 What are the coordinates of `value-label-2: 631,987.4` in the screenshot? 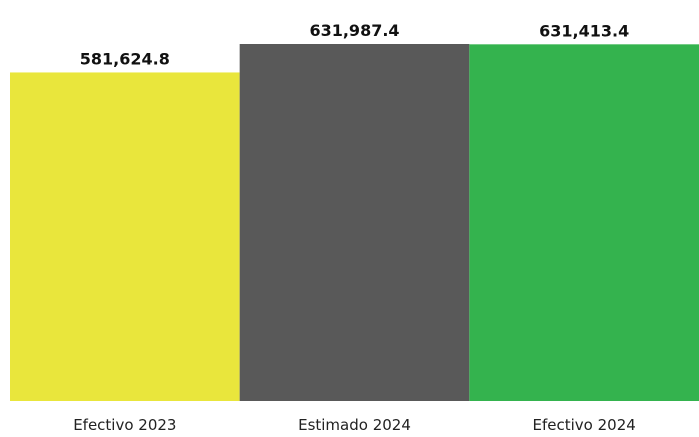 It's located at (354, 30).